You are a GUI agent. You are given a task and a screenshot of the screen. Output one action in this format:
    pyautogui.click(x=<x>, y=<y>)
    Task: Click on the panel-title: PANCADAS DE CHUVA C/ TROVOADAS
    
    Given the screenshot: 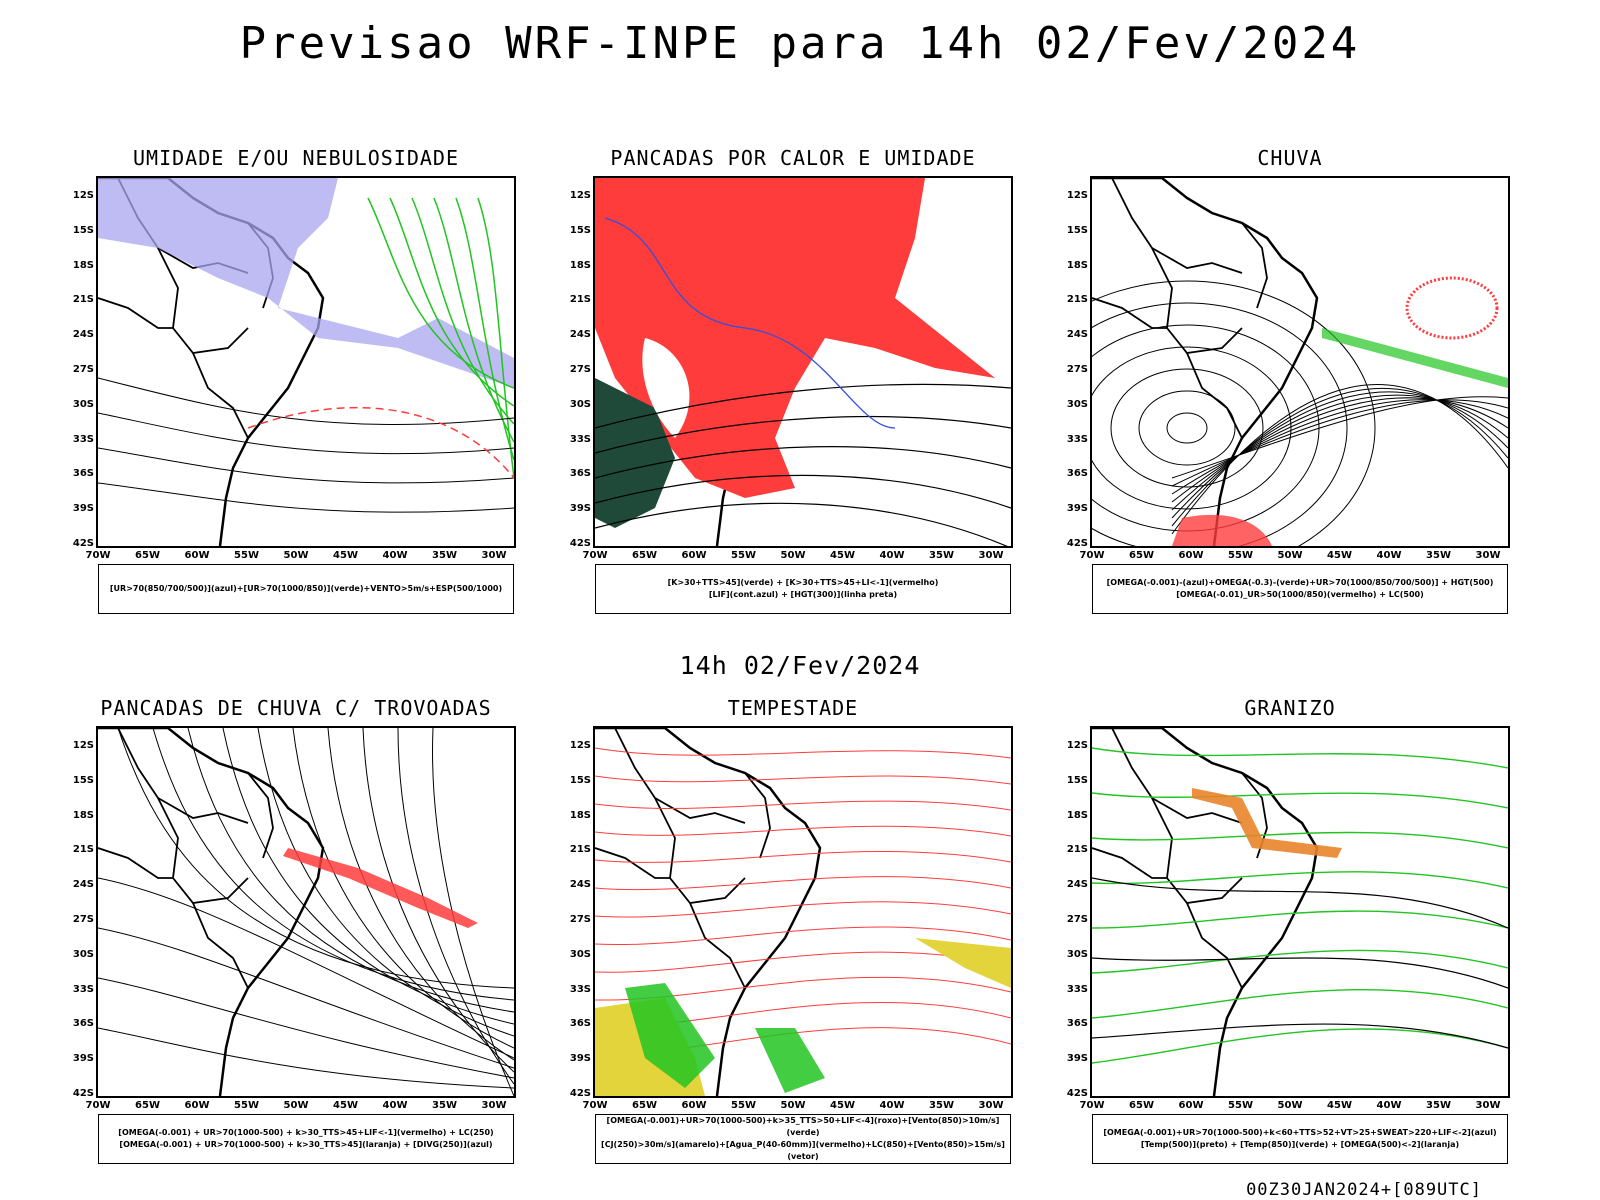 What is the action you would take?
    pyautogui.click(x=296, y=708)
    